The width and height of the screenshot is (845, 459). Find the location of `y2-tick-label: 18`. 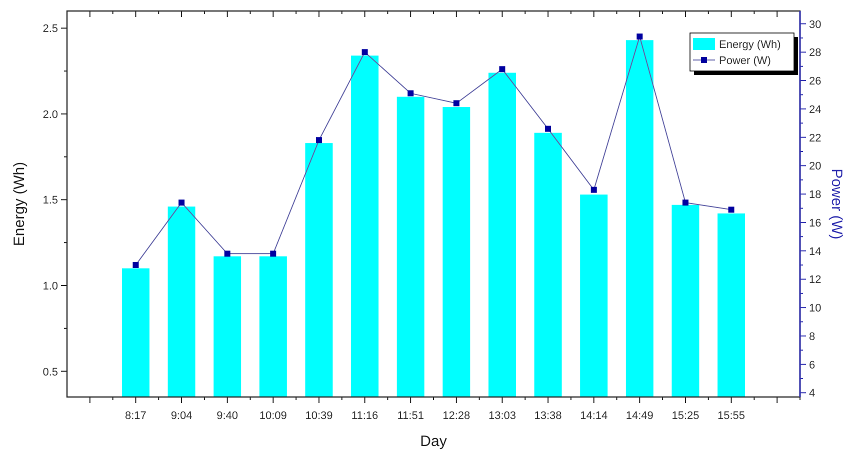

y2-tick-label: 18 is located at coordinates (815, 195).